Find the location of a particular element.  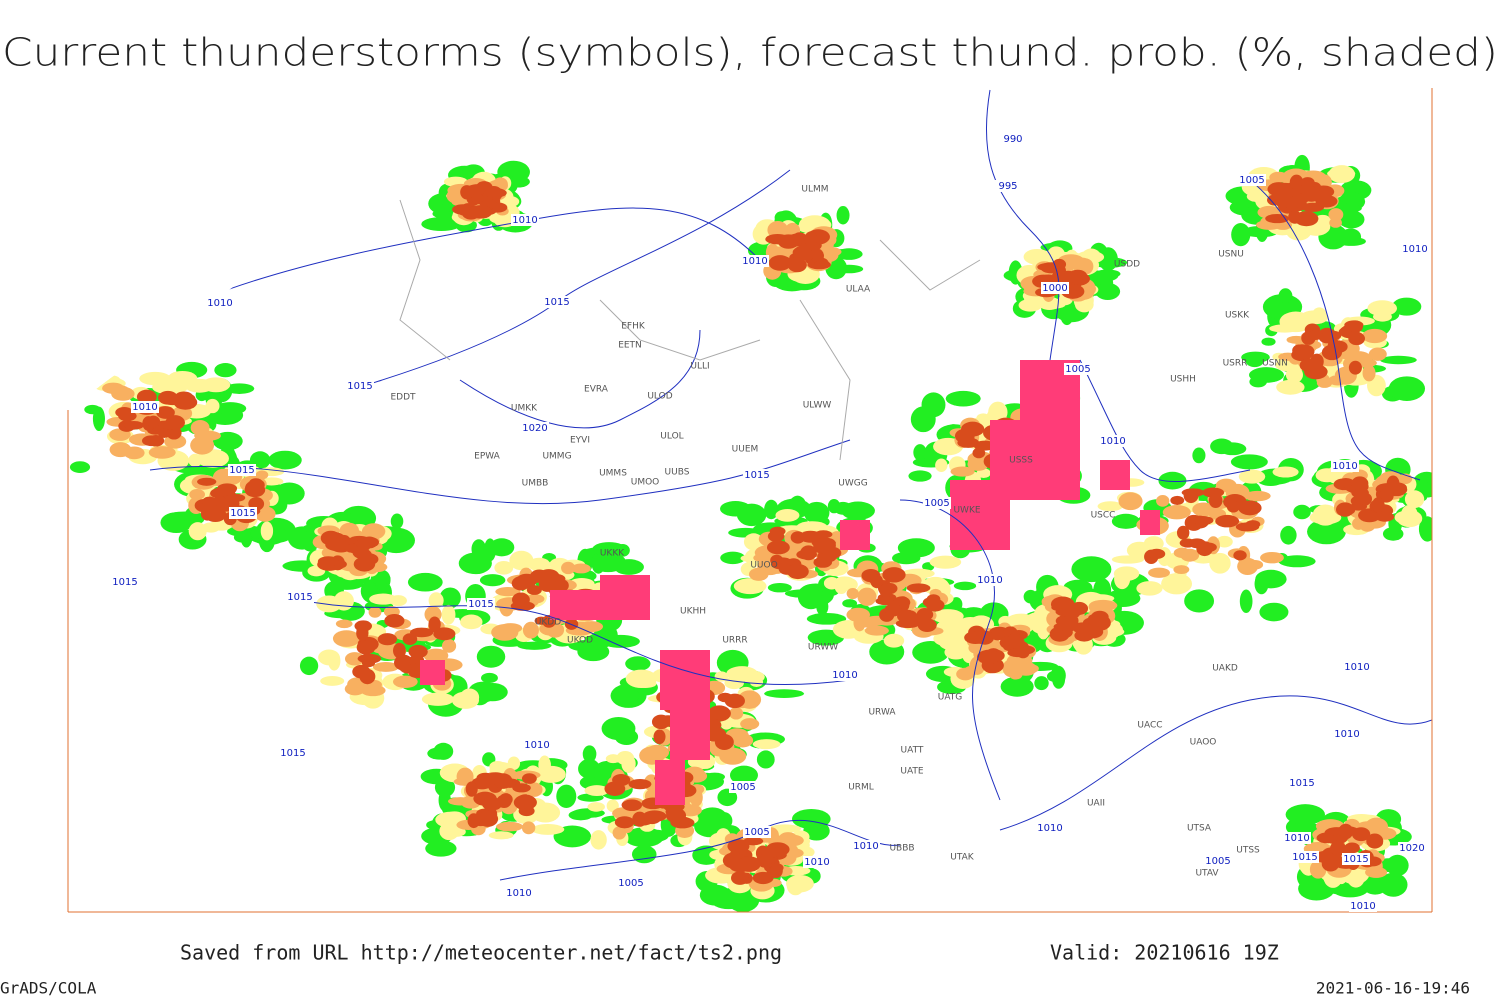

station-code: USKK is located at coordinates (1237, 316).